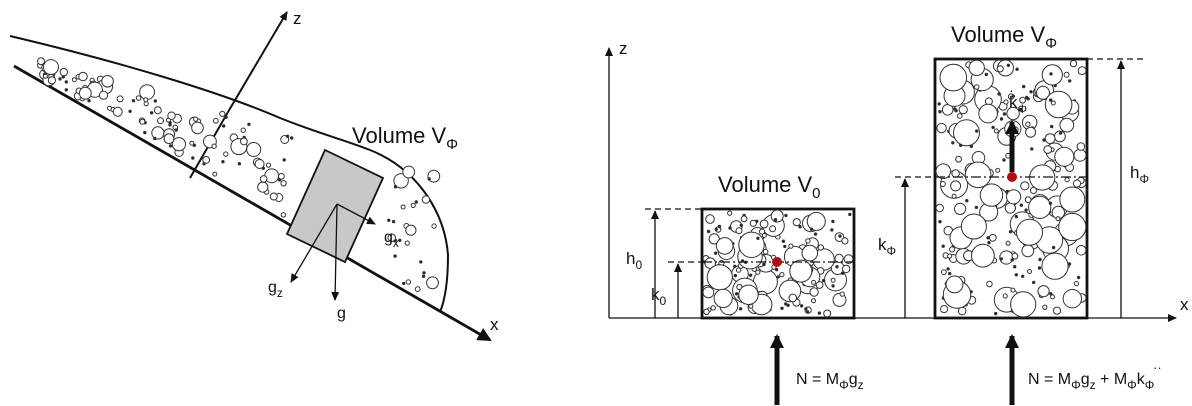 The image size is (1192, 406). I want to click on gx-vector, so click(356, 214).